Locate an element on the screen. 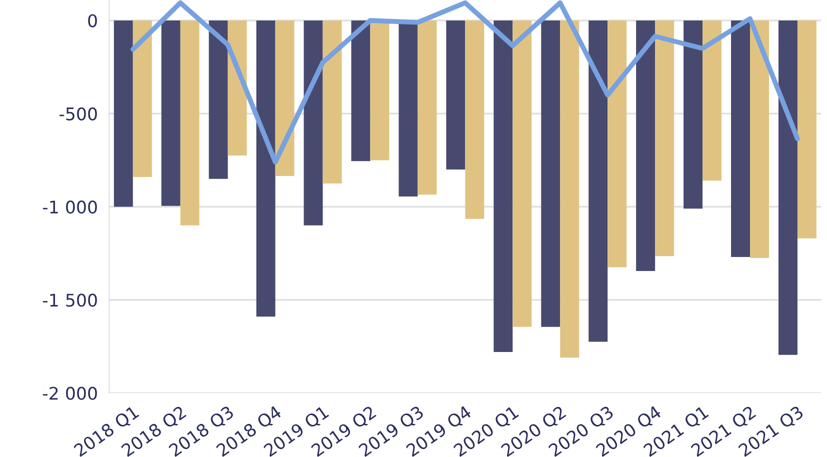 This screenshot has width=827, height=457. y-tick-label: 0 is located at coordinates (92, 21).